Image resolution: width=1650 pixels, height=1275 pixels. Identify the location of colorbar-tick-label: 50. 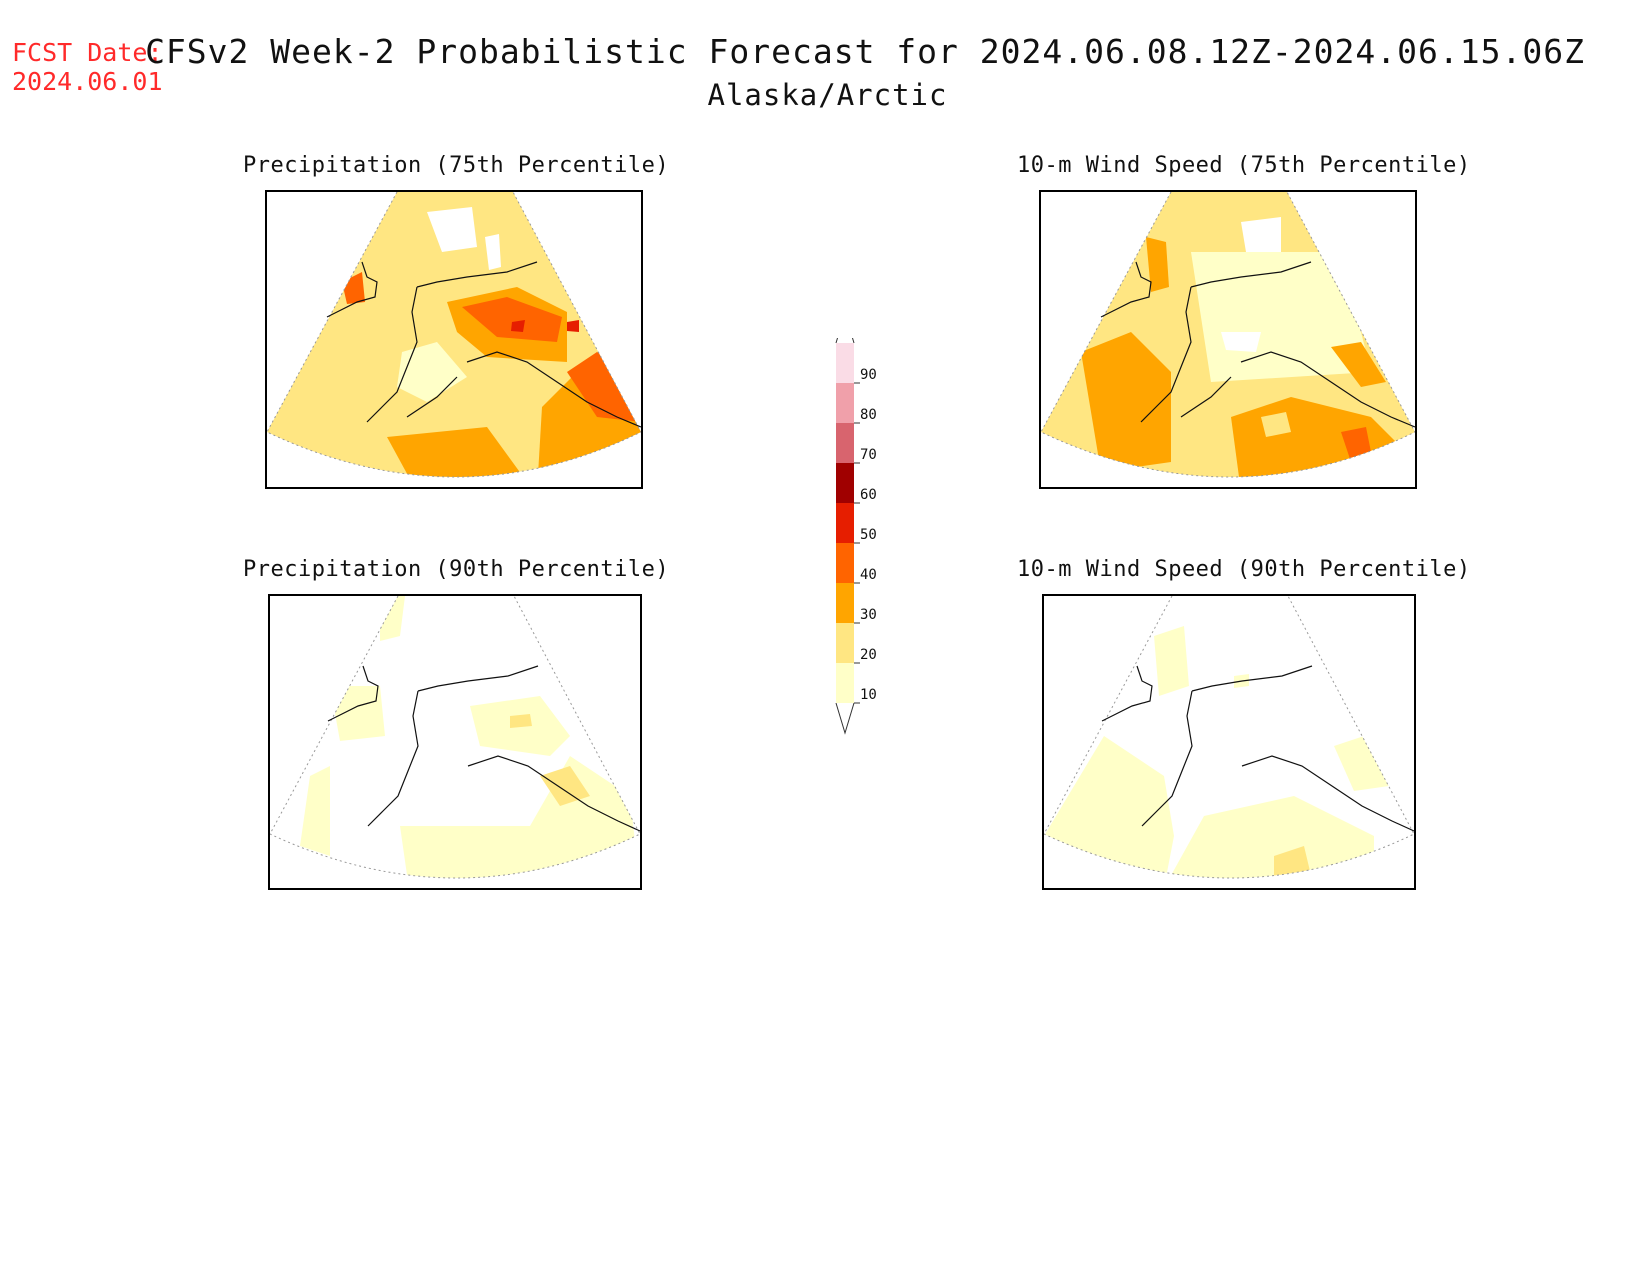
(868, 535).